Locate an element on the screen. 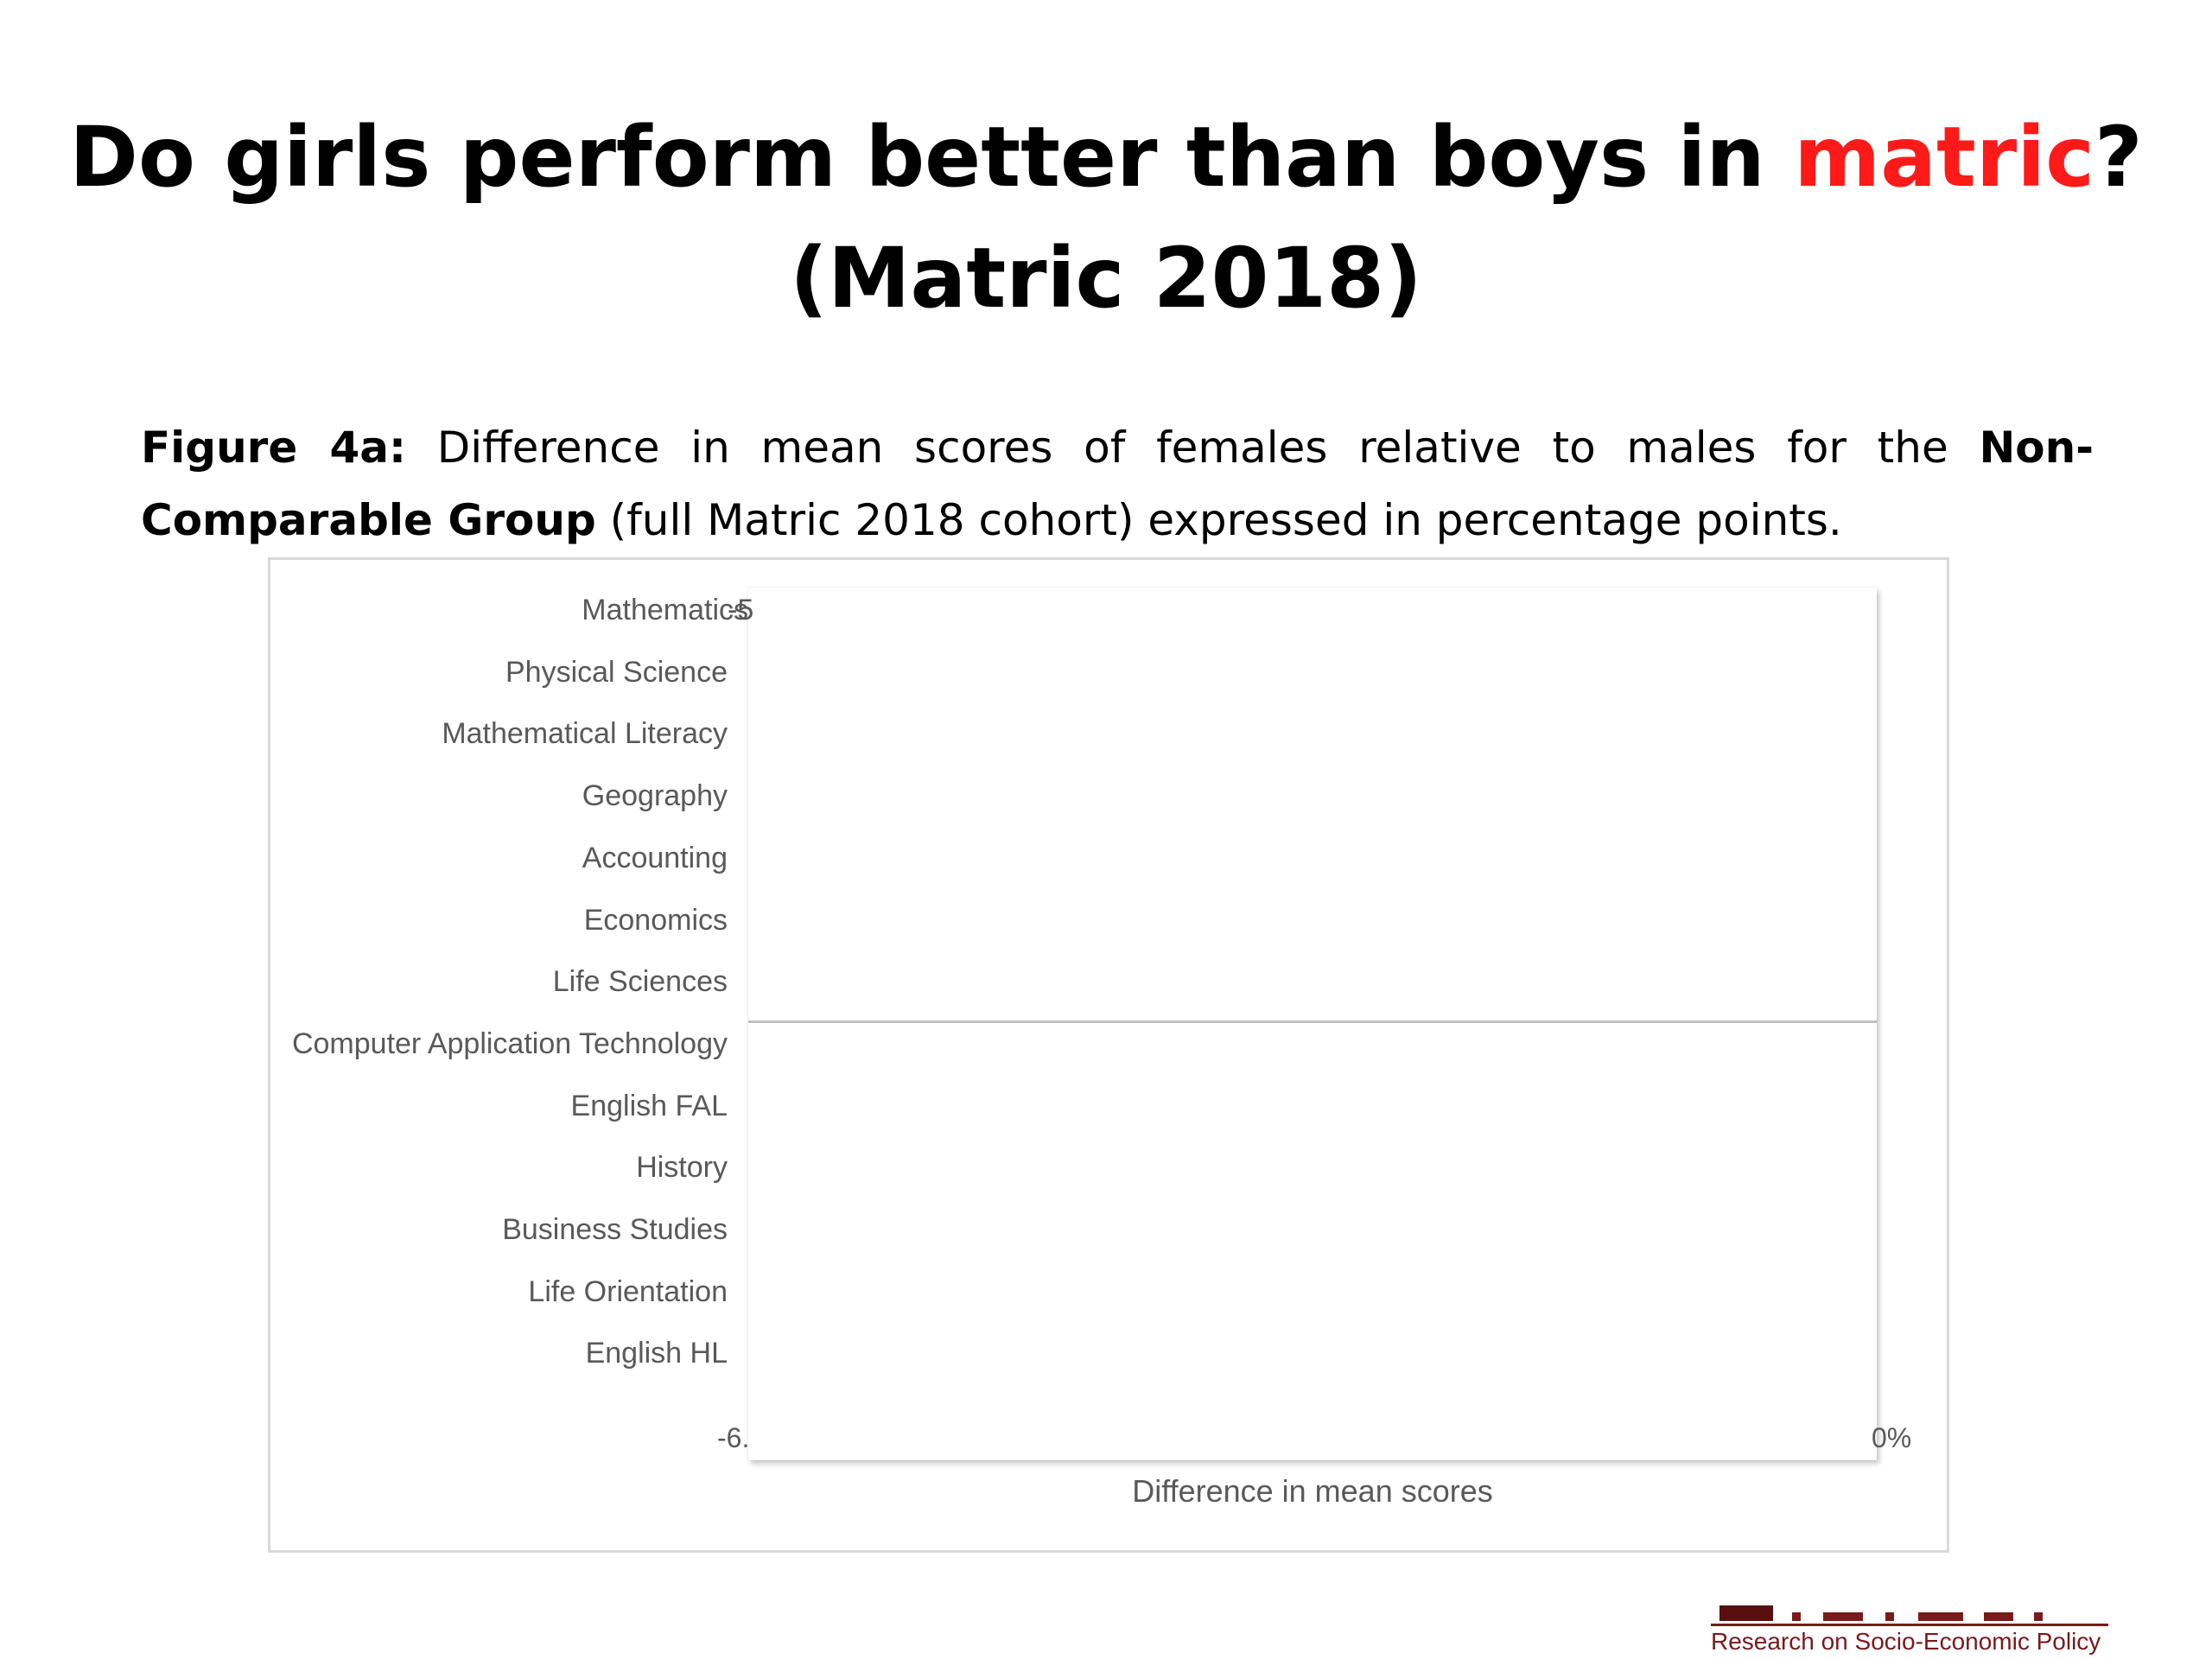 The height and width of the screenshot is (1659, 2212). caption-group-name: Non-Comparable Group is located at coordinates (1117, 484).